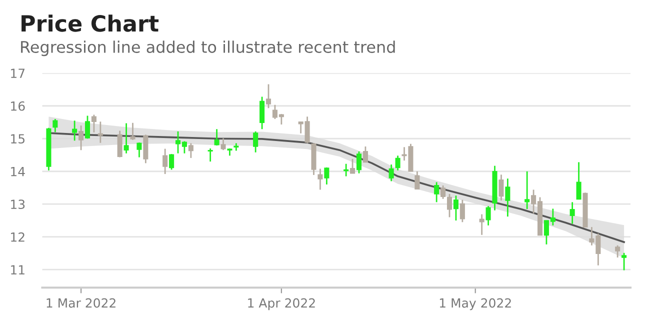  I want to click on chart-subtitle: Regression line added to illustrate recent trend, so click(208, 48).